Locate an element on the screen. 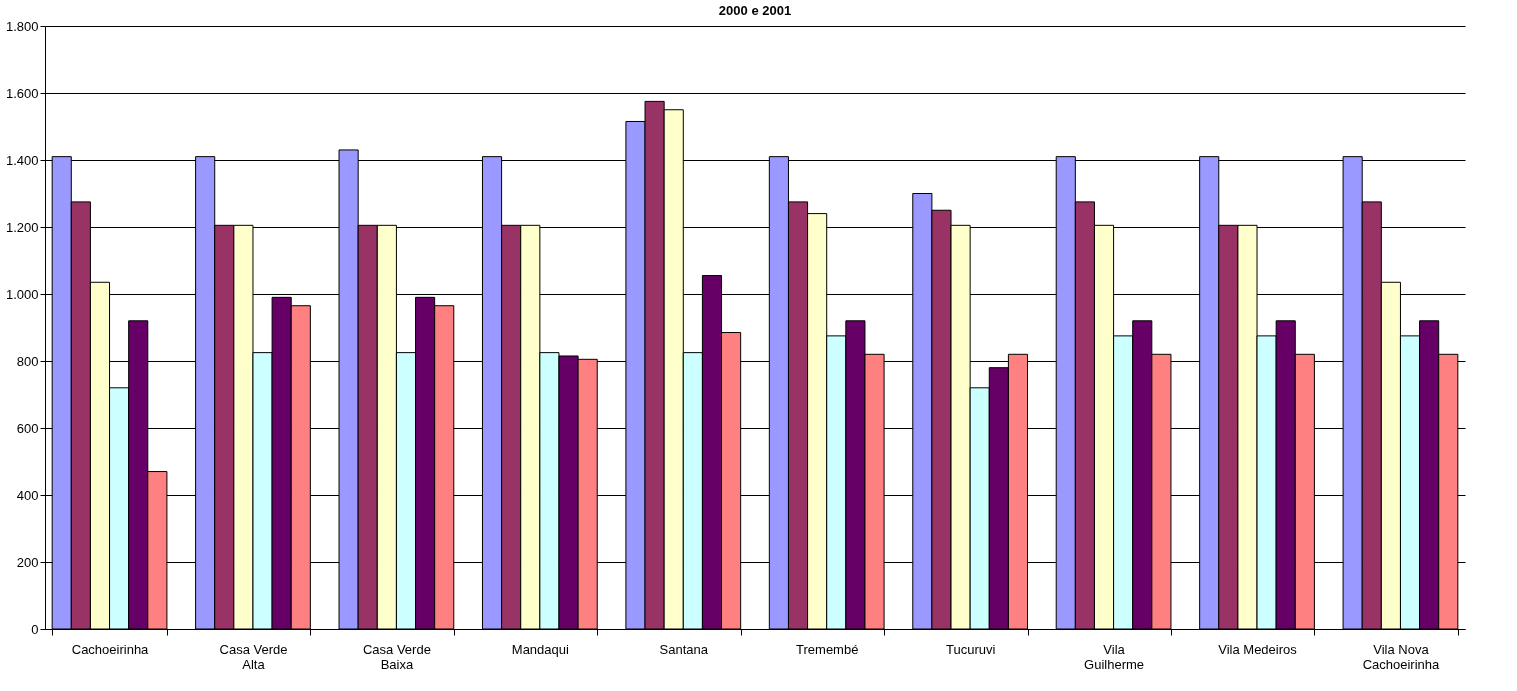  x-tick-label: Tucuruvi is located at coordinates (970, 649).